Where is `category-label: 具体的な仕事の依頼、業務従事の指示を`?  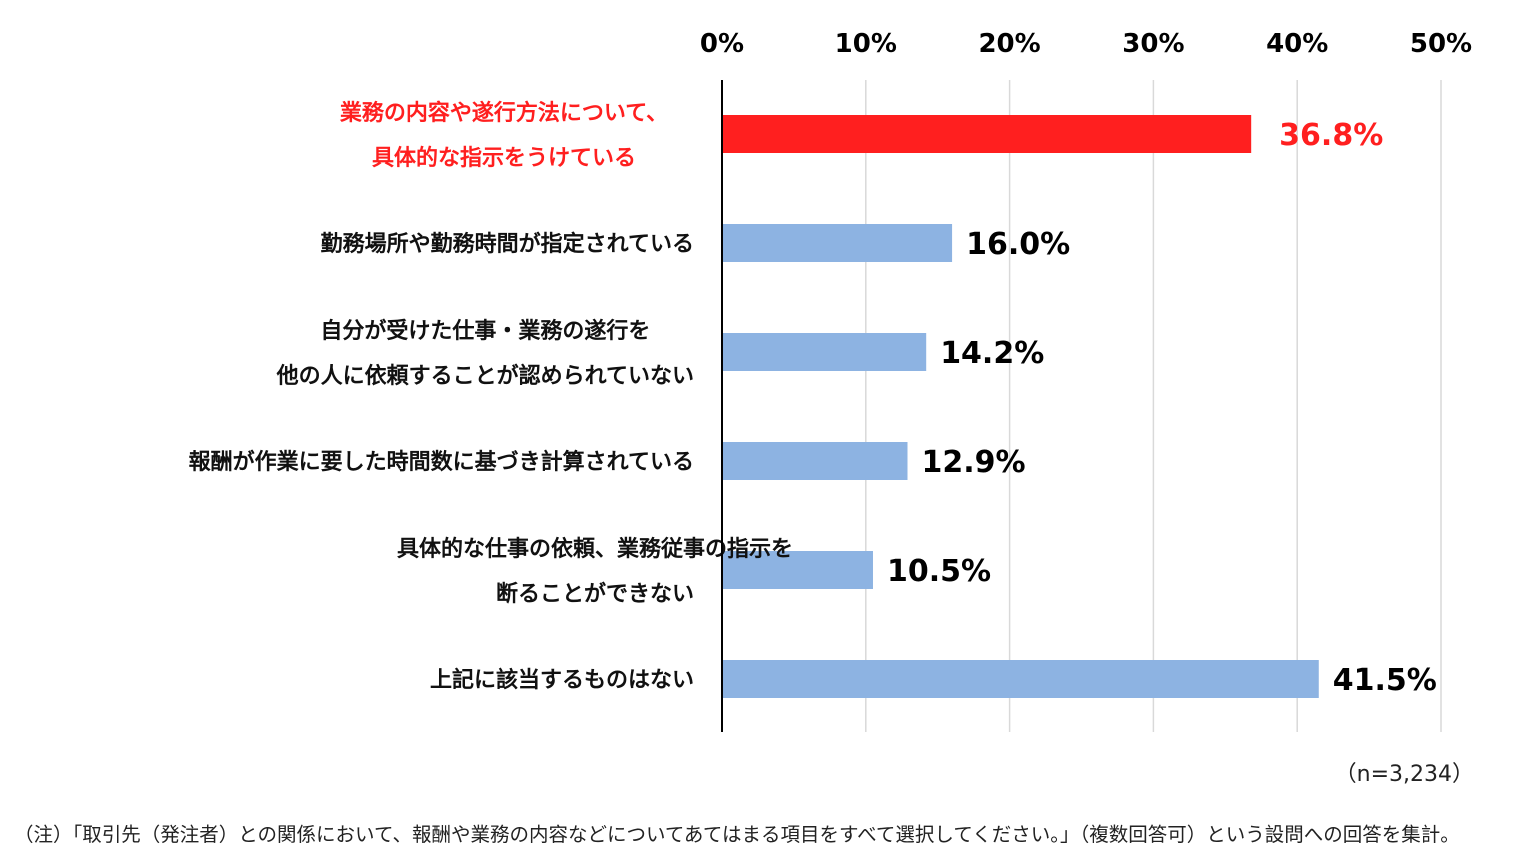 category-label: 具体的な仕事の依頼、業務従事の指示を is located at coordinates (595, 549).